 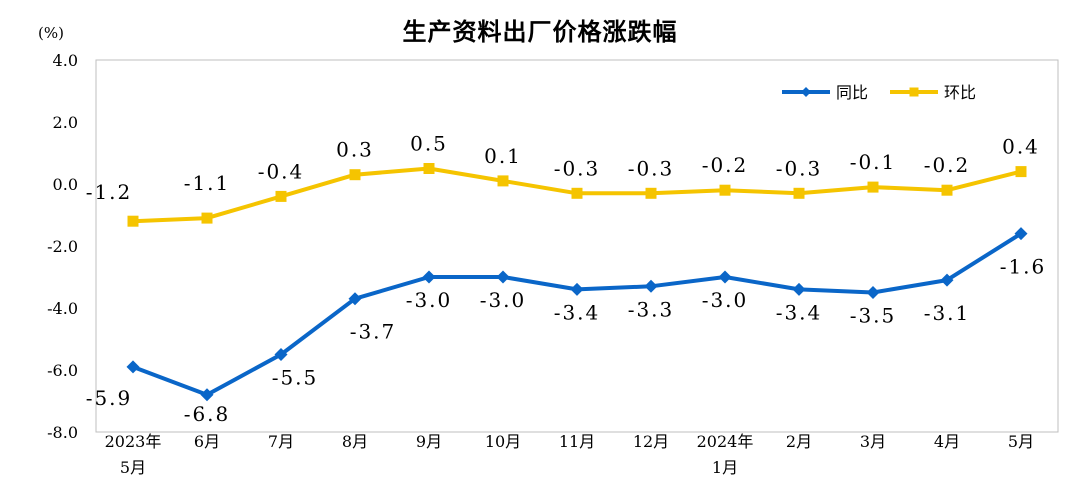 What do you see at coordinates (133, 441) in the screenshot?
I see `x-tick-label: 2023年` at bounding box center [133, 441].